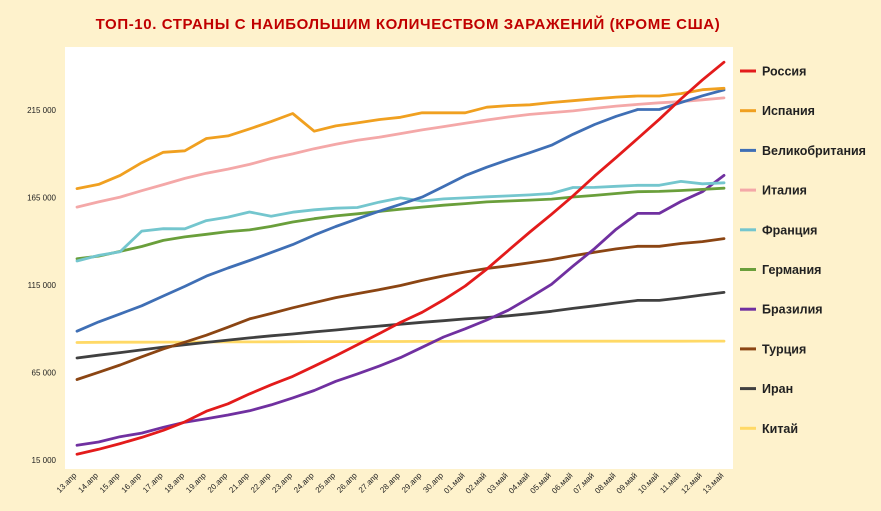 The image size is (881, 511). What do you see at coordinates (627, 483) in the screenshot?
I see `x-tick-label: 09.май` at bounding box center [627, 483].